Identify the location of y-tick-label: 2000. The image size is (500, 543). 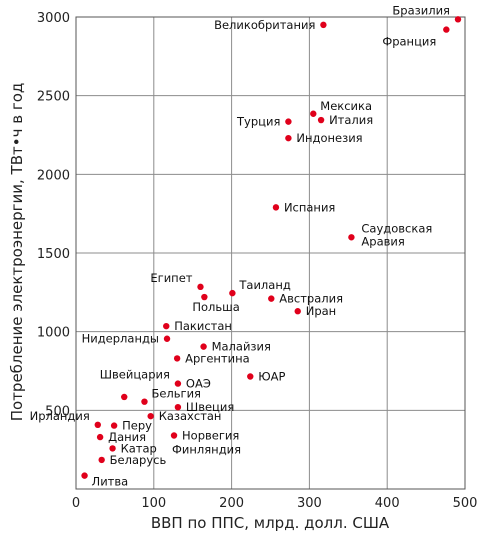
(53, 175).